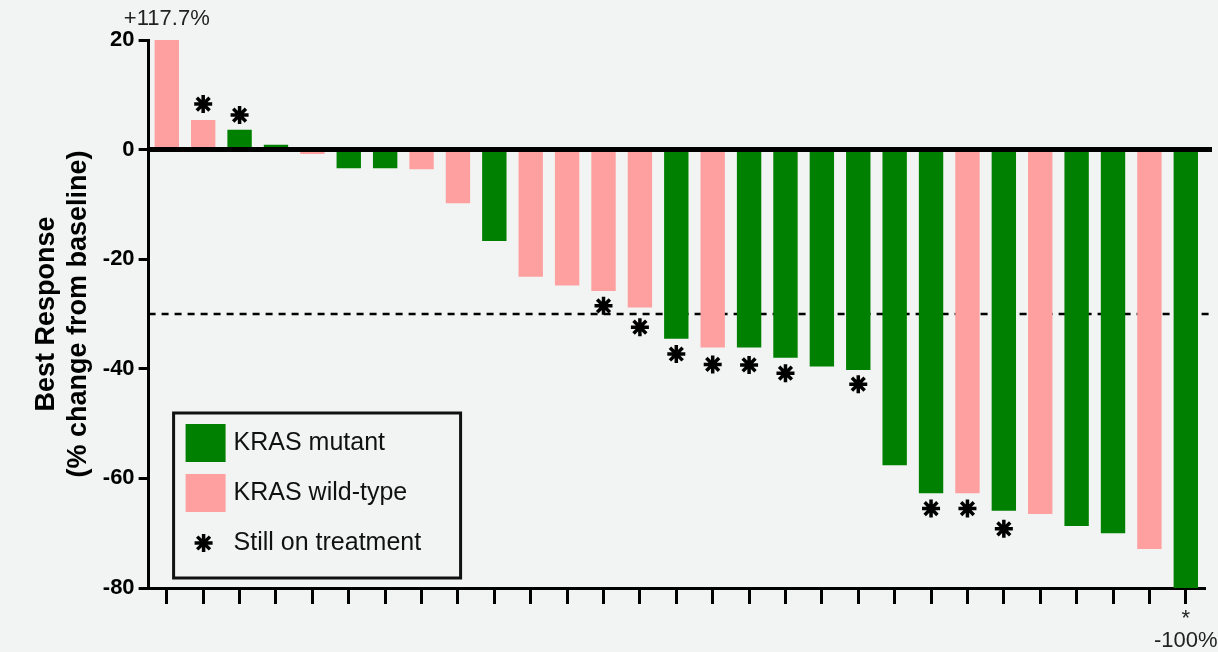 The image size is (1218, 652). Describe the element at coordinates (309, 440) in the screenshot. I see `legend-label: KRAS mutant` at that location.